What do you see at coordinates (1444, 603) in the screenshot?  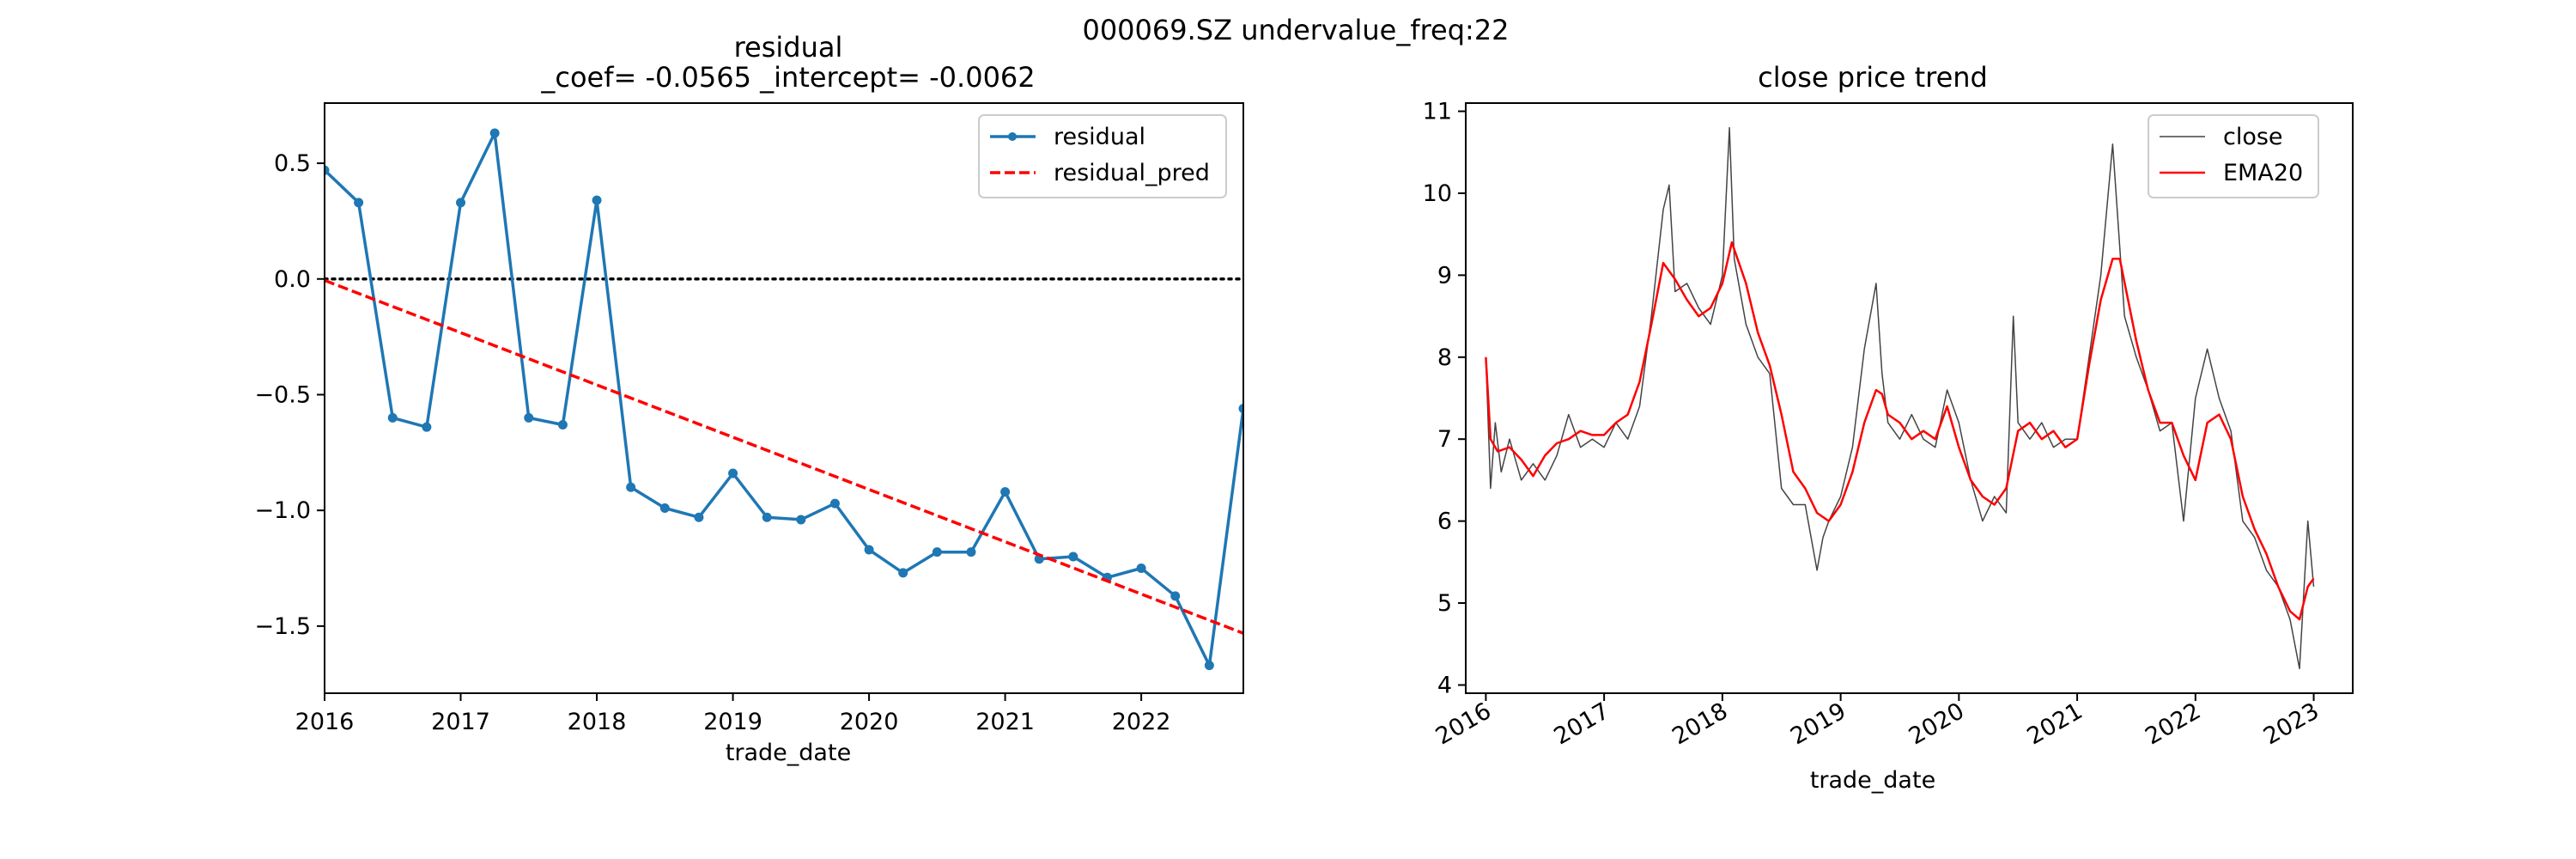 I see `close-y-tick-label: 5` at bounding box center [1444, 603].